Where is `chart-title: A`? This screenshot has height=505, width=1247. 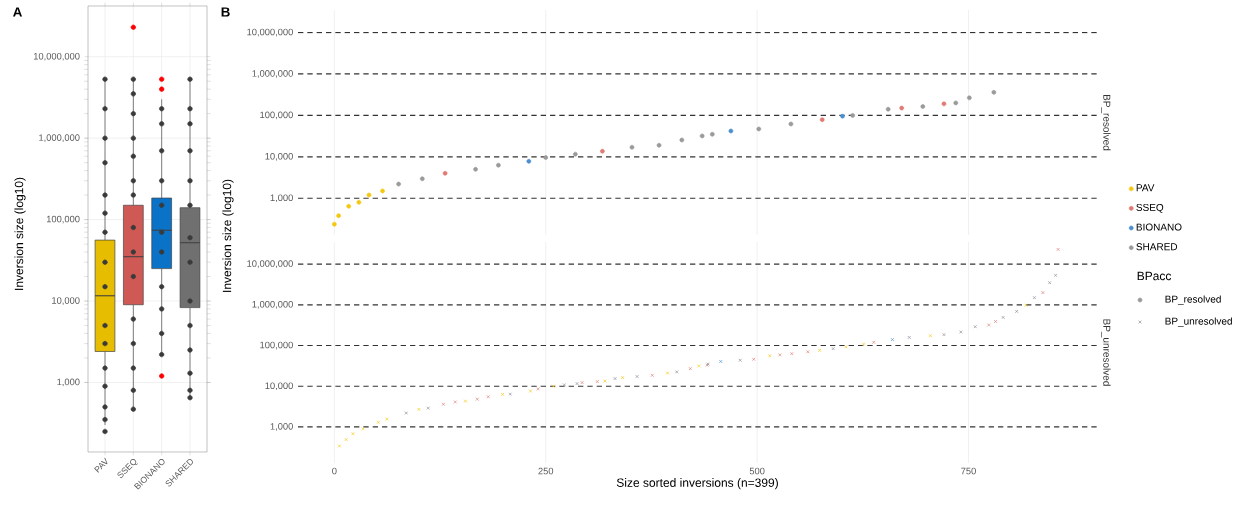
chart-title: A is located at coordinates (17, 12).